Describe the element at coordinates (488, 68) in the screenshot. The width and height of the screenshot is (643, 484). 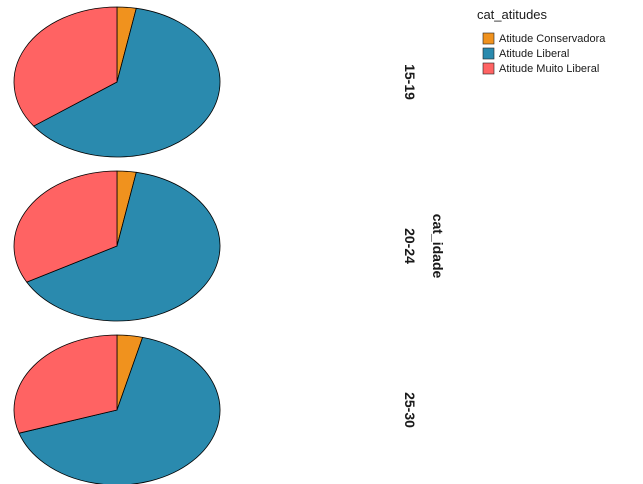
I see `legend-key-muito-liberal` at that location.